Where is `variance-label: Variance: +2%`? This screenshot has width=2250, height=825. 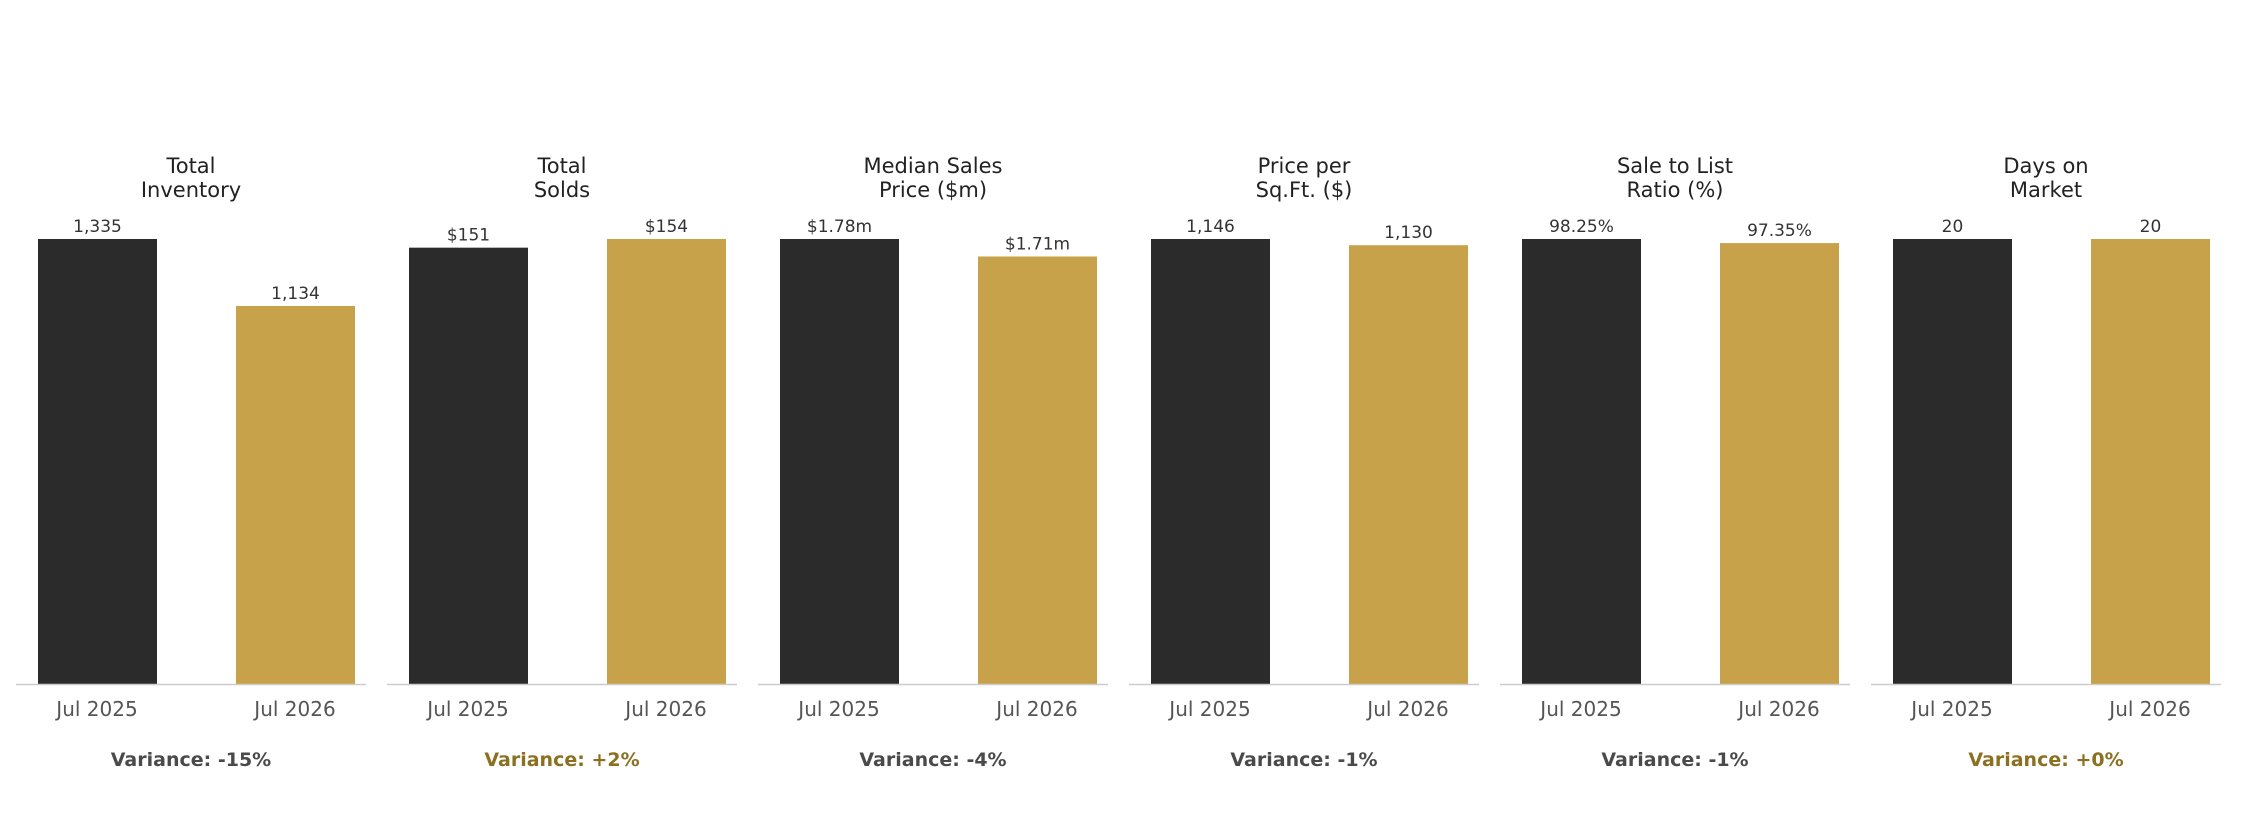
variance-label: Variance: +2% is located at coordinates (562, 760).